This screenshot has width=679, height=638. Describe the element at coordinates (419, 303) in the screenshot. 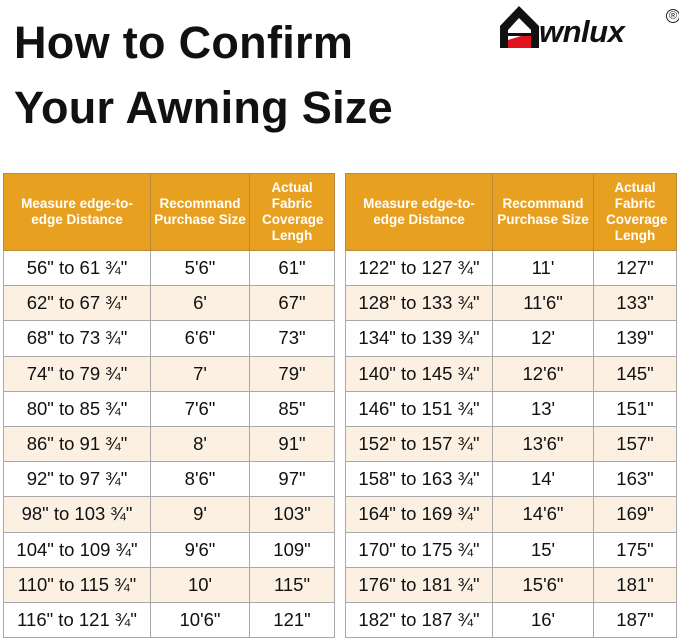

I see `measure-cell: 128" to 133 ¾"` at that location.